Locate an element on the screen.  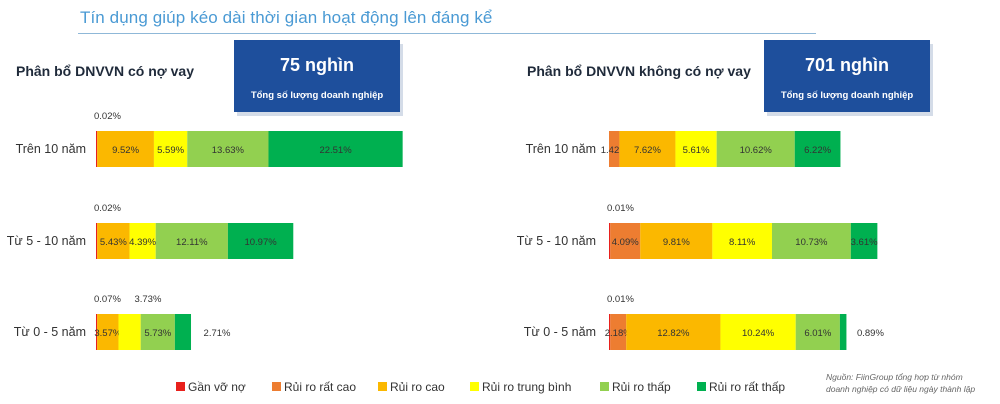
data-label: 8.11% is located at coordinates (742, 242).